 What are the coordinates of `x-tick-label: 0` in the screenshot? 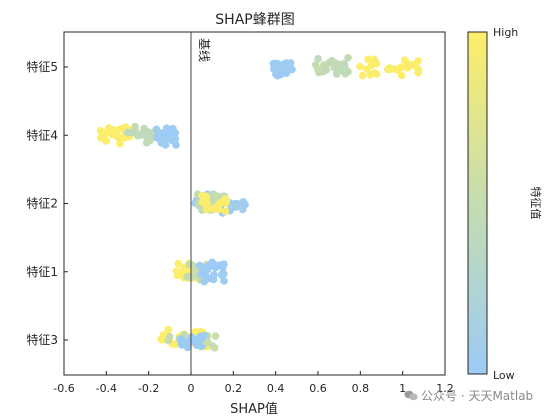 It's located at (191, 388).